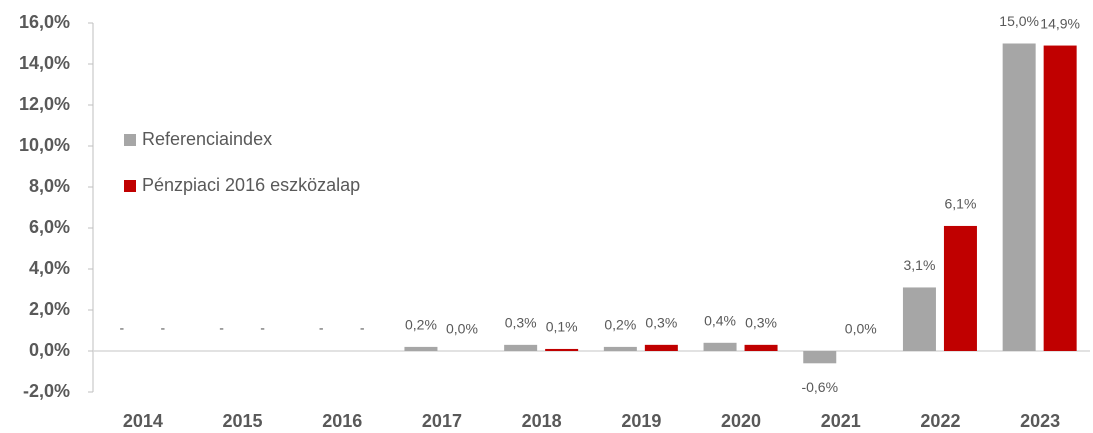 This screenshot has width=1093, height=433. I want to click on legend-label: Referenciaindex, so click(207, 139).